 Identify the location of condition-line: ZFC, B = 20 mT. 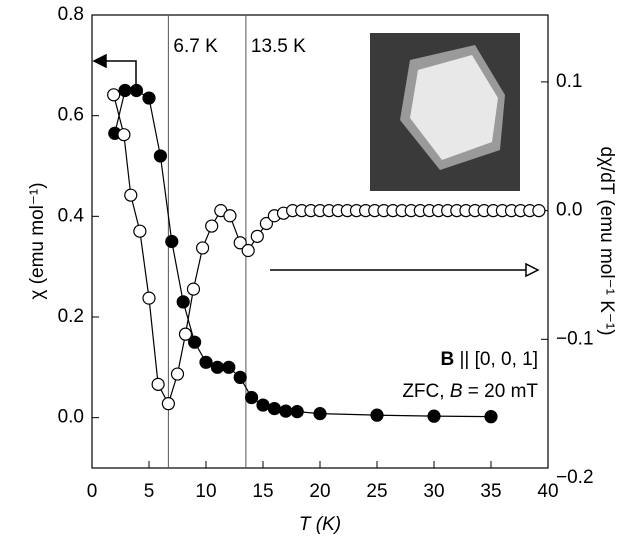
(470, 391).